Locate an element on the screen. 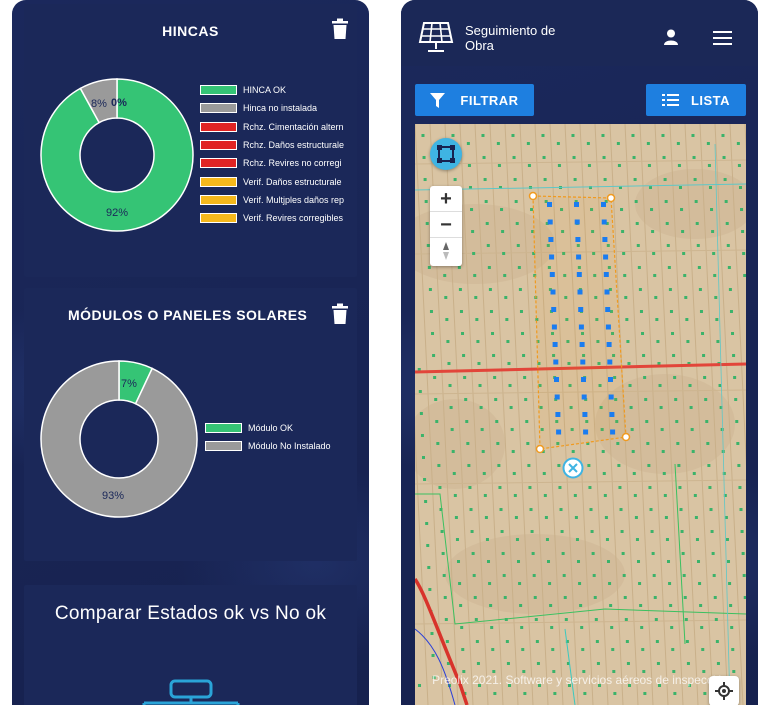 This screenshot has width=768, height=705. legend-label: Rchz. Revires no corregi is located at coordinates (292, 163).